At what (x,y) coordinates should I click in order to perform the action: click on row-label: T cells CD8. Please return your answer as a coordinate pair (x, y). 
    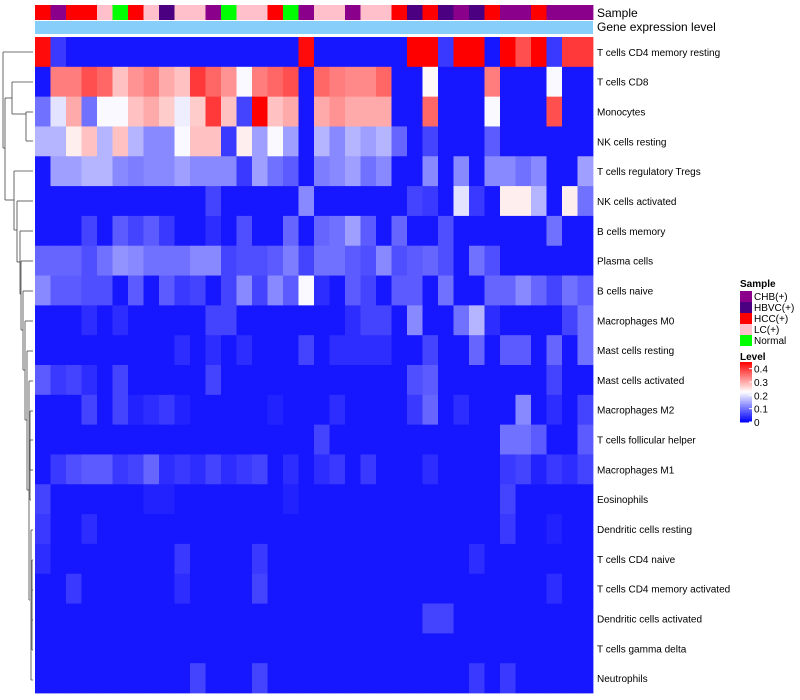
    Looking at the image, I should click on (623, 83).